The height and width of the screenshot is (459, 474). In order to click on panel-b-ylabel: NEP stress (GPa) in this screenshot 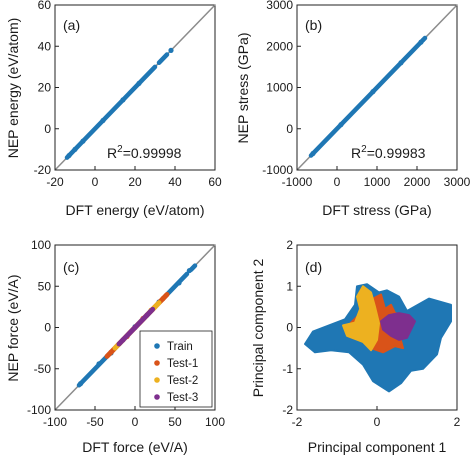, I will do `click(243, 88)`.